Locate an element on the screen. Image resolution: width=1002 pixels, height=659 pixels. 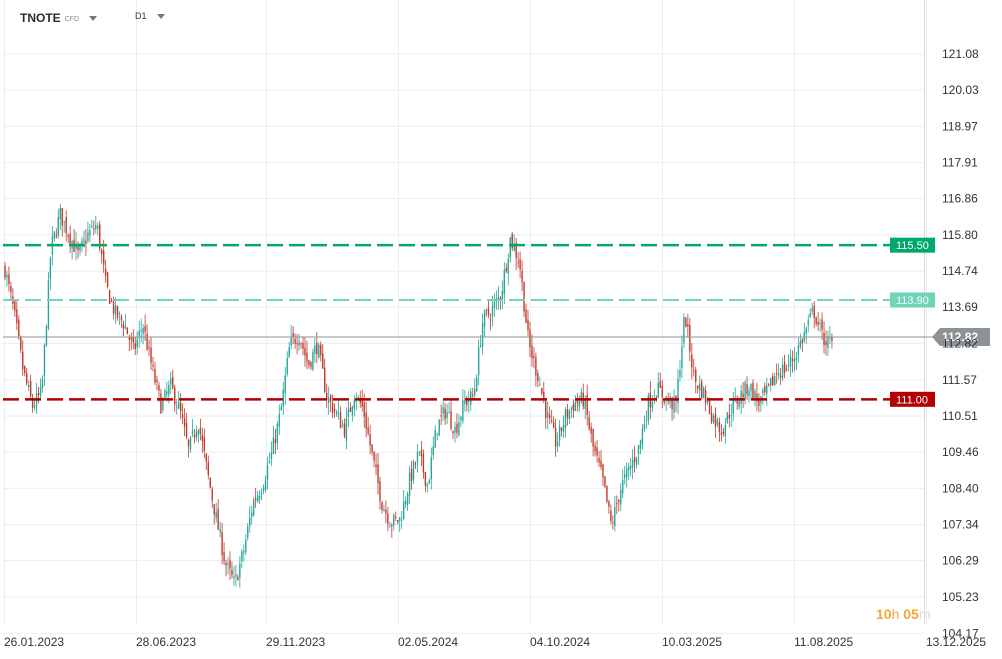
symbol-dropdown-icon is located at coordinates (93, 18).